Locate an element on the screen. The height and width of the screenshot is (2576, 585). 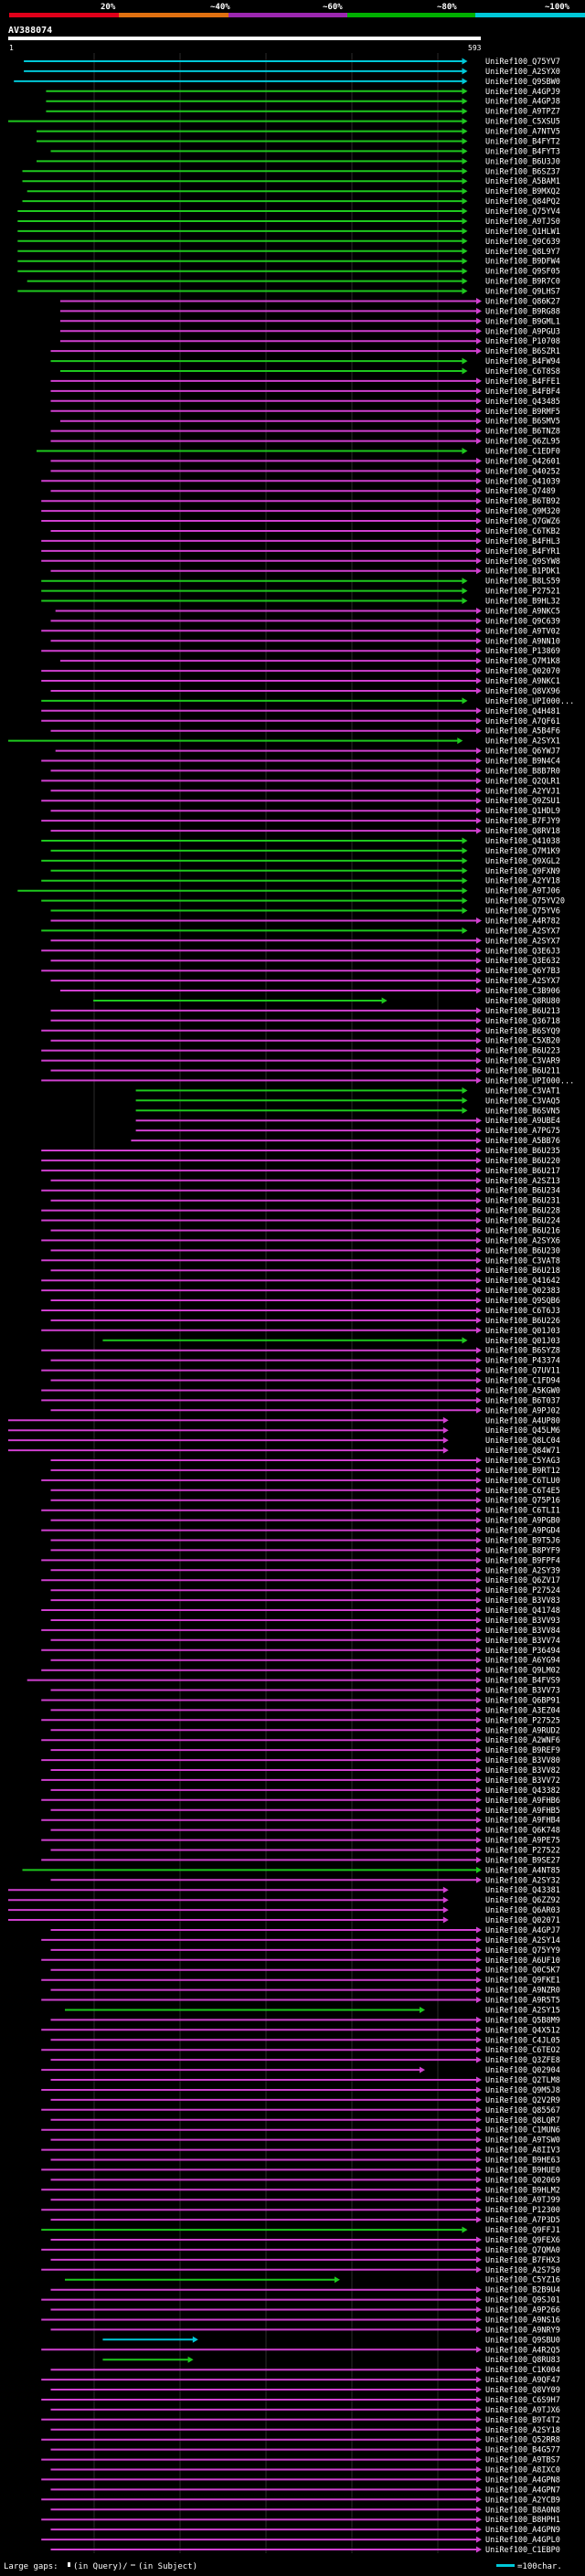
alignment-label: UniRef100_B9R7C0 is located at coordinates (522, 282).